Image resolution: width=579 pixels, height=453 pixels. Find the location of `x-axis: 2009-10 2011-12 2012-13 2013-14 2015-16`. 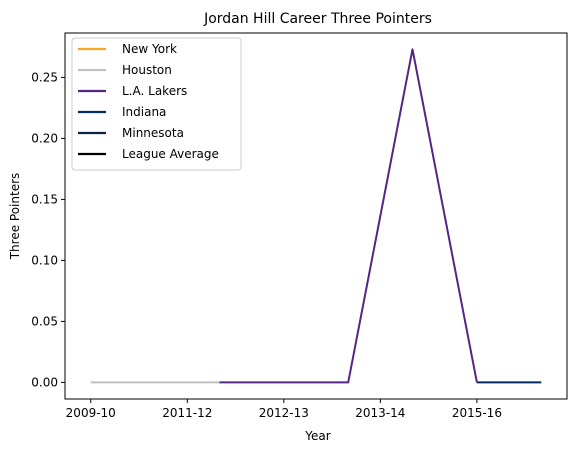

x-axis: 2009-10 2011-12 2012-13 2013-14 2015-16 is located at coordinates (284, 409).